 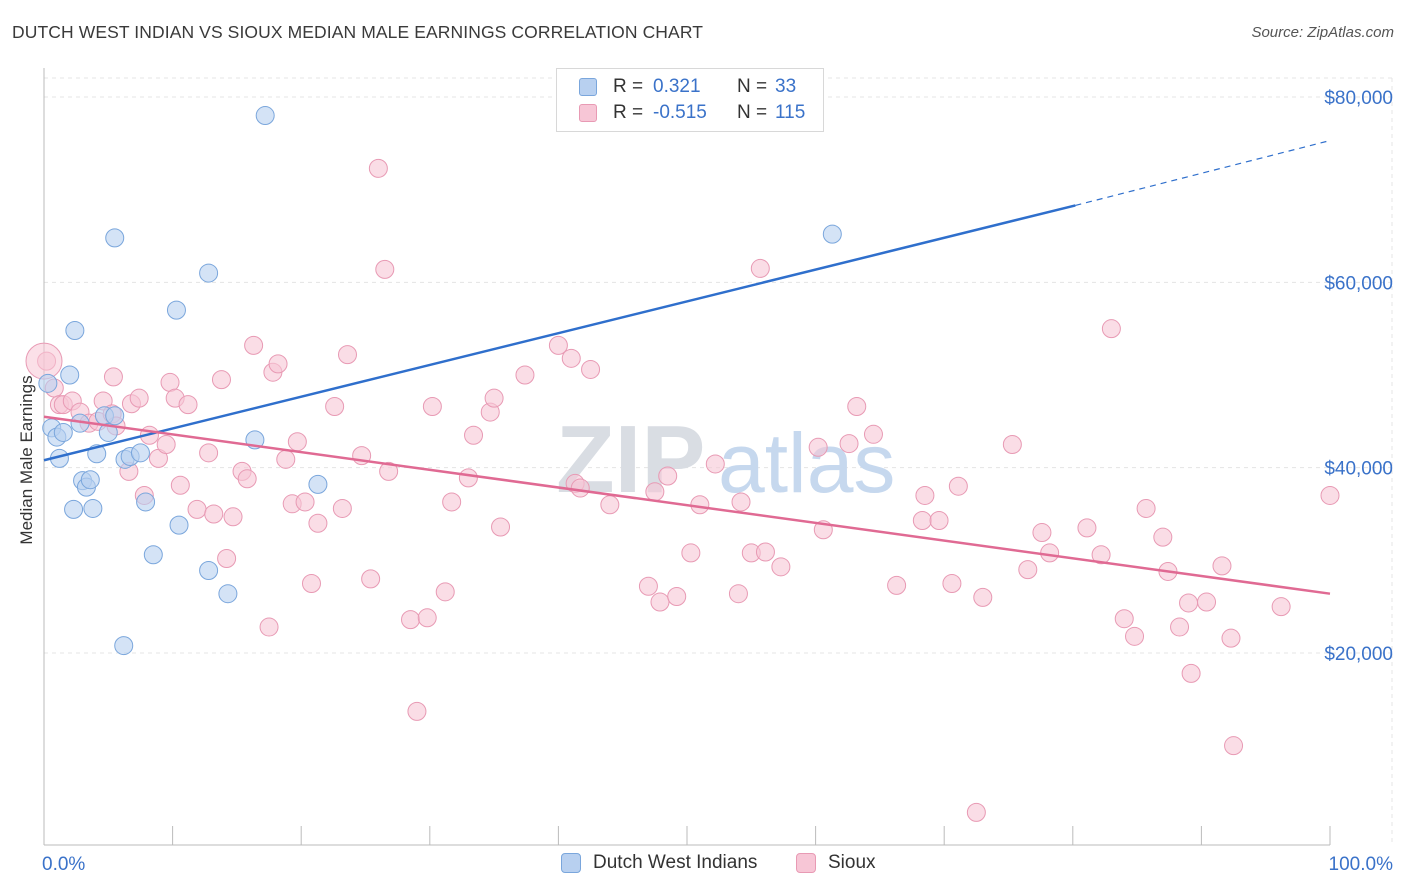 I want to click on legend-label: Sioux, so click(x=852, y=862).